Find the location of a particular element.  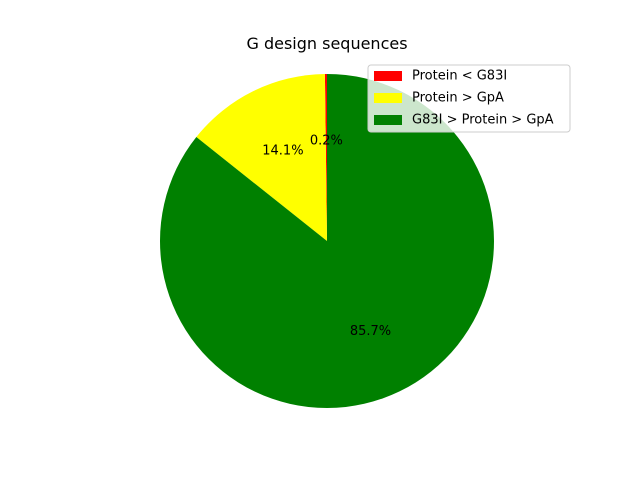

pie-percent-label-1: 0.2% is located at coordinates (326, 140).